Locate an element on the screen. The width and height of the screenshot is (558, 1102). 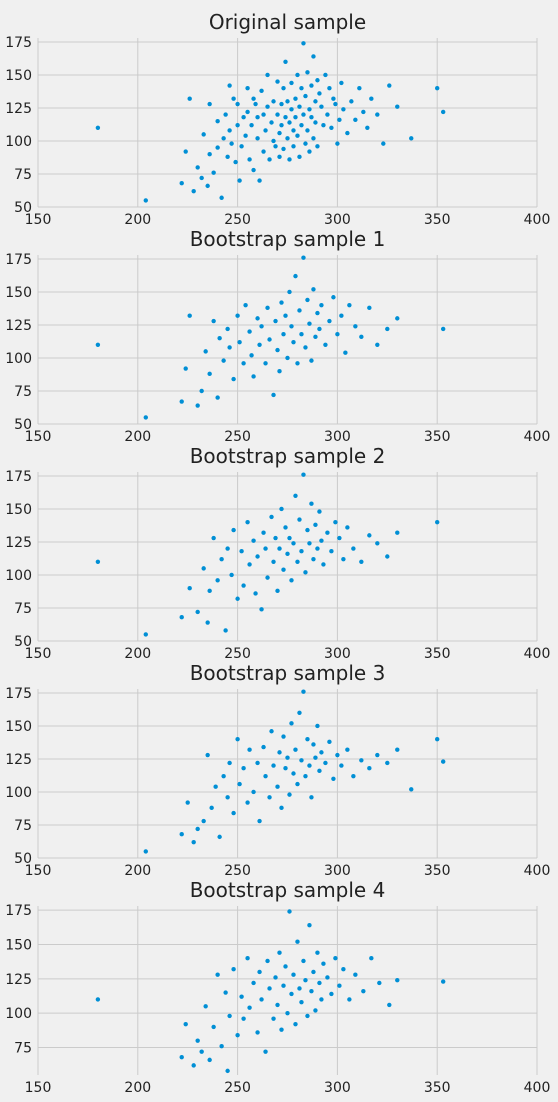
x-tick-label: 300 is located at coordinates (337, 871).